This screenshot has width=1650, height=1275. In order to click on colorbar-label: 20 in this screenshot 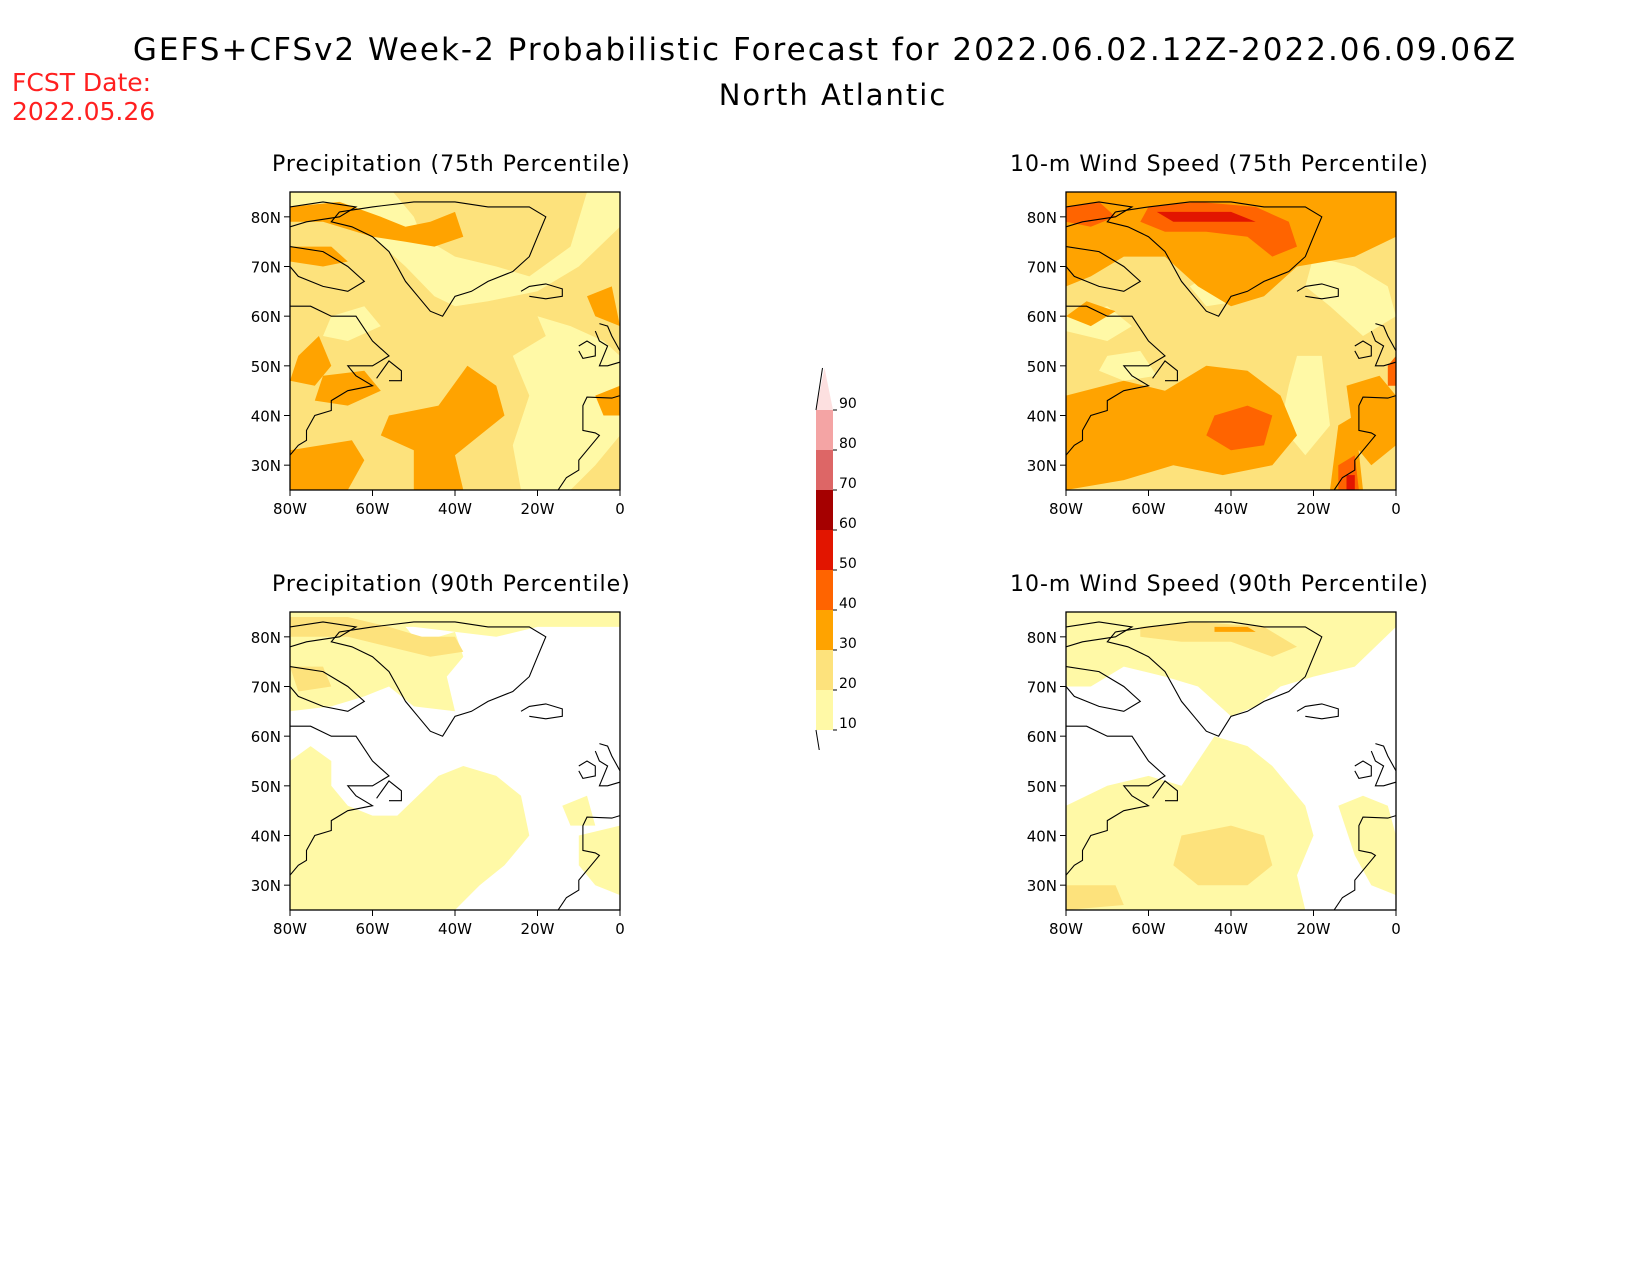, I will do `click(848, 684)`.